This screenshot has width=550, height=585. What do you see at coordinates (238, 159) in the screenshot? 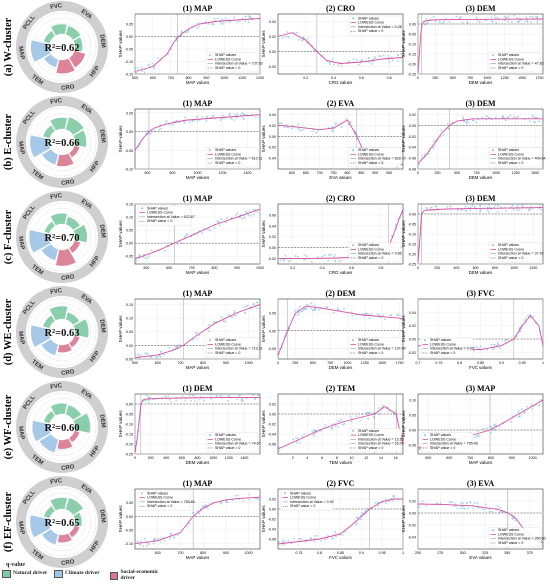
I see `legend-entry: Intersection at Value = 612.11` at bounding box center [238, 159].